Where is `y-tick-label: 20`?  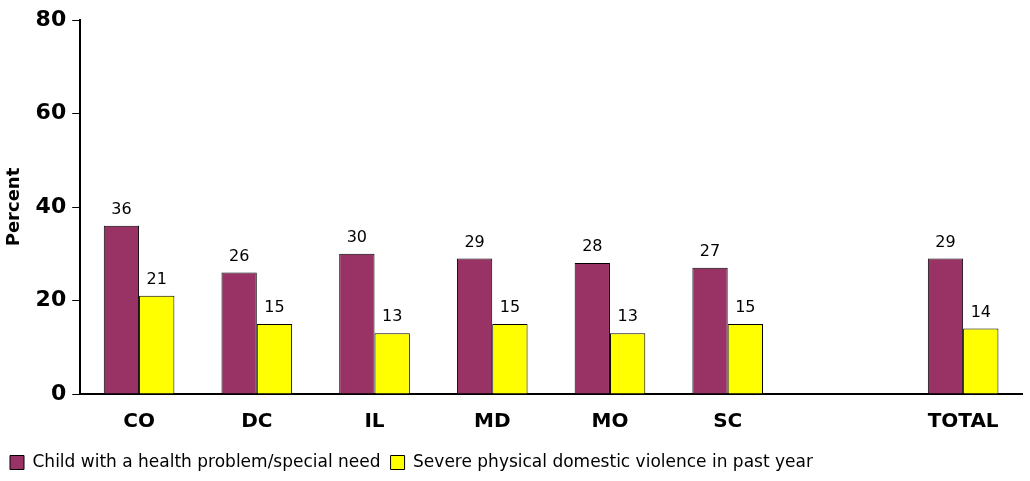 y-tick-label: 20 is located at coordinates (51, 299).